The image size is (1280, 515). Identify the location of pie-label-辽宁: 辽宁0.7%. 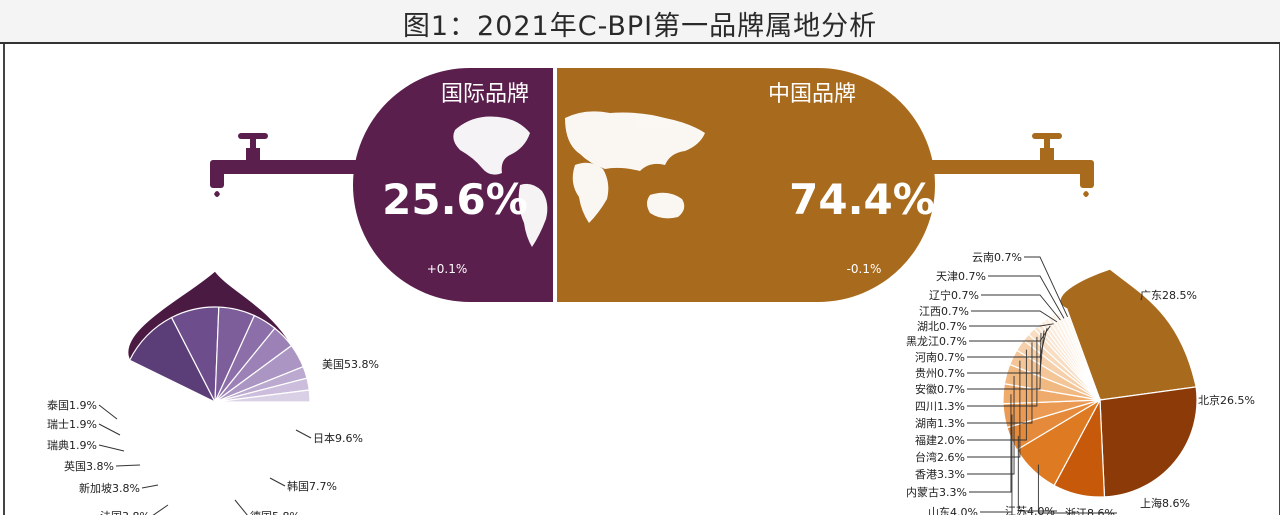
(954, 295).